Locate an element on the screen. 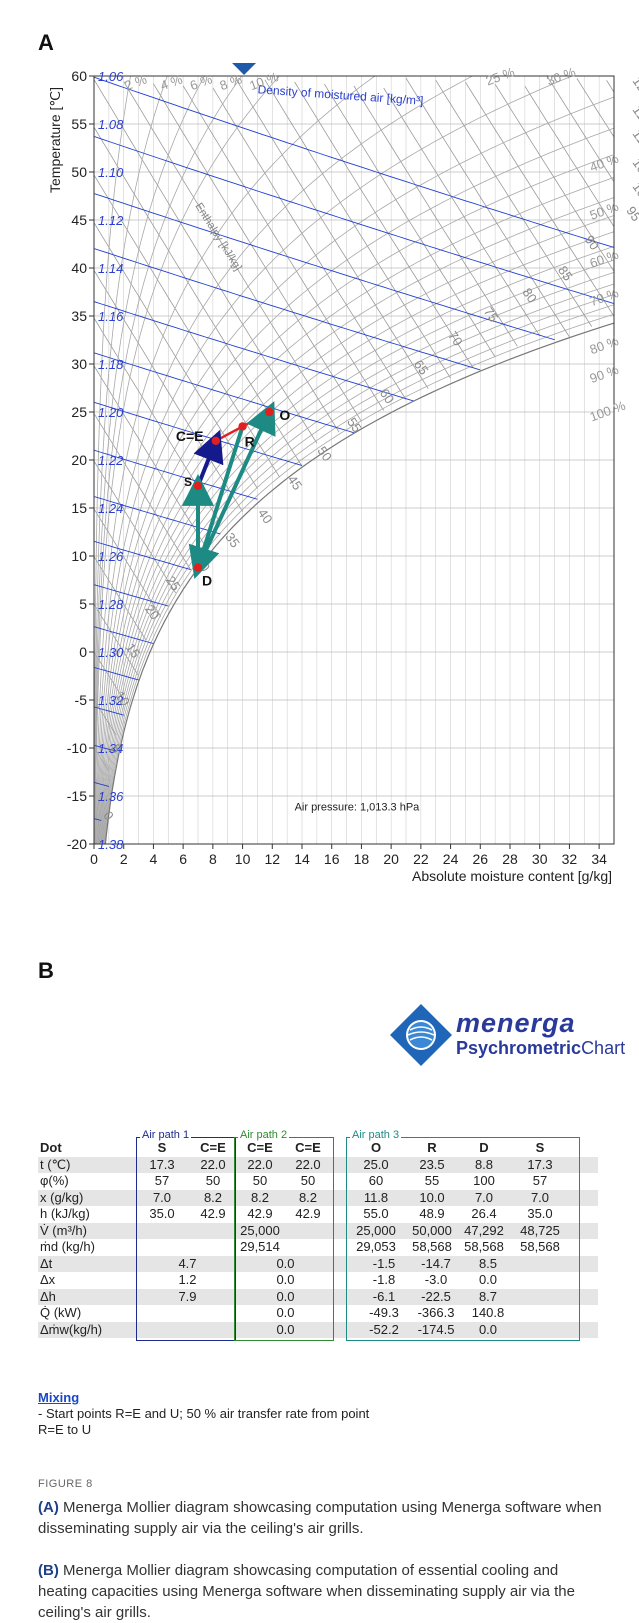 The width and height of the screenshot is (639, 1623). row-label: Δt is located at coordinates (46, 1264).